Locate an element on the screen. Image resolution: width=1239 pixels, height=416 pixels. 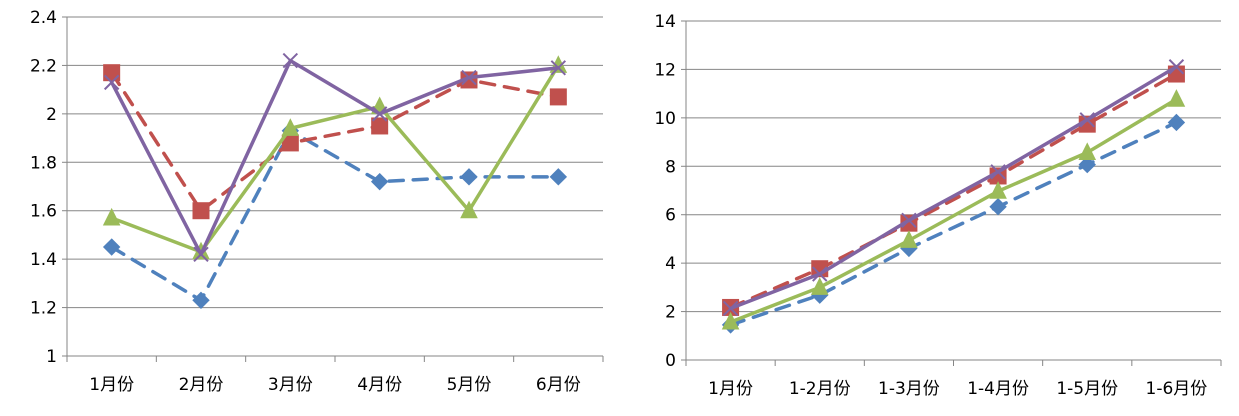
y-tick-label: 2.4 is located at coordinates (43, 18).